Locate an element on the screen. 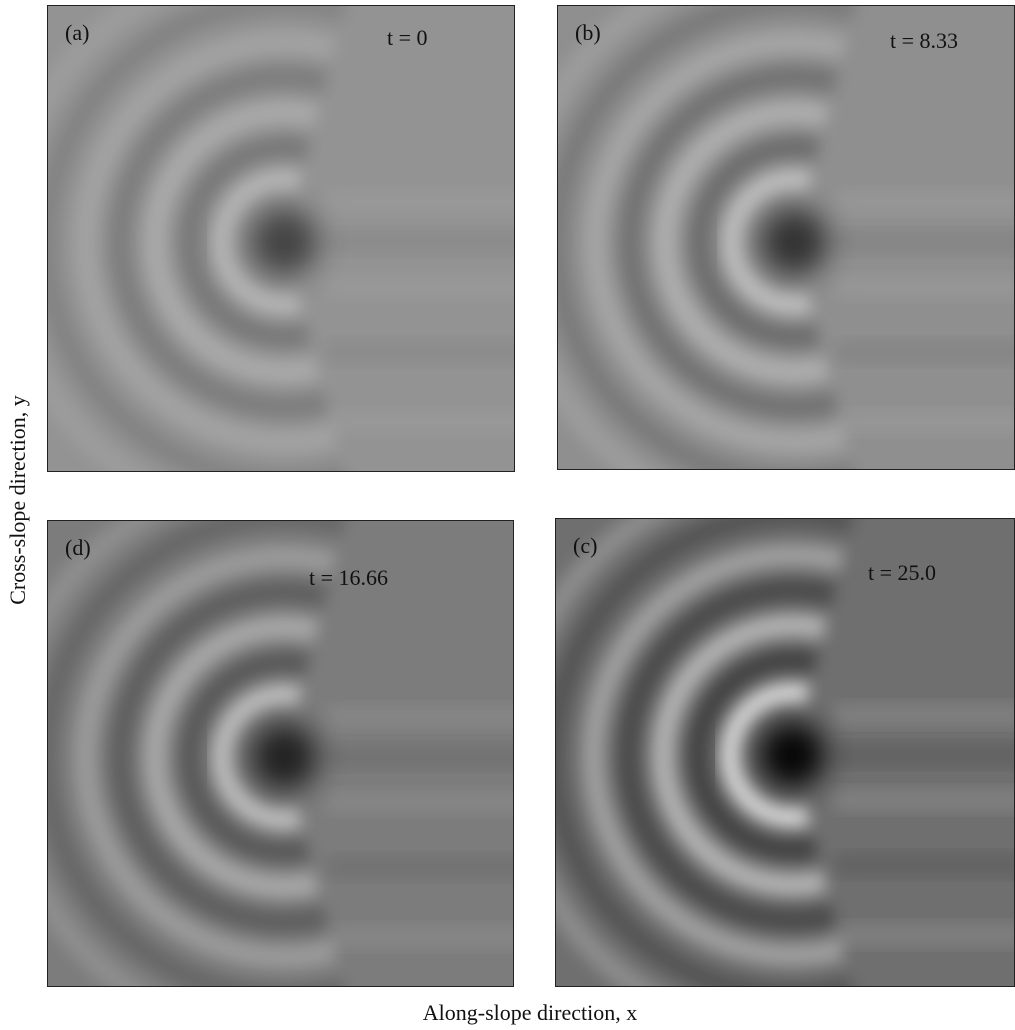 This screenshot has height=1030, width=1015. panel-label: (c) is located at coordinates (585, 545).